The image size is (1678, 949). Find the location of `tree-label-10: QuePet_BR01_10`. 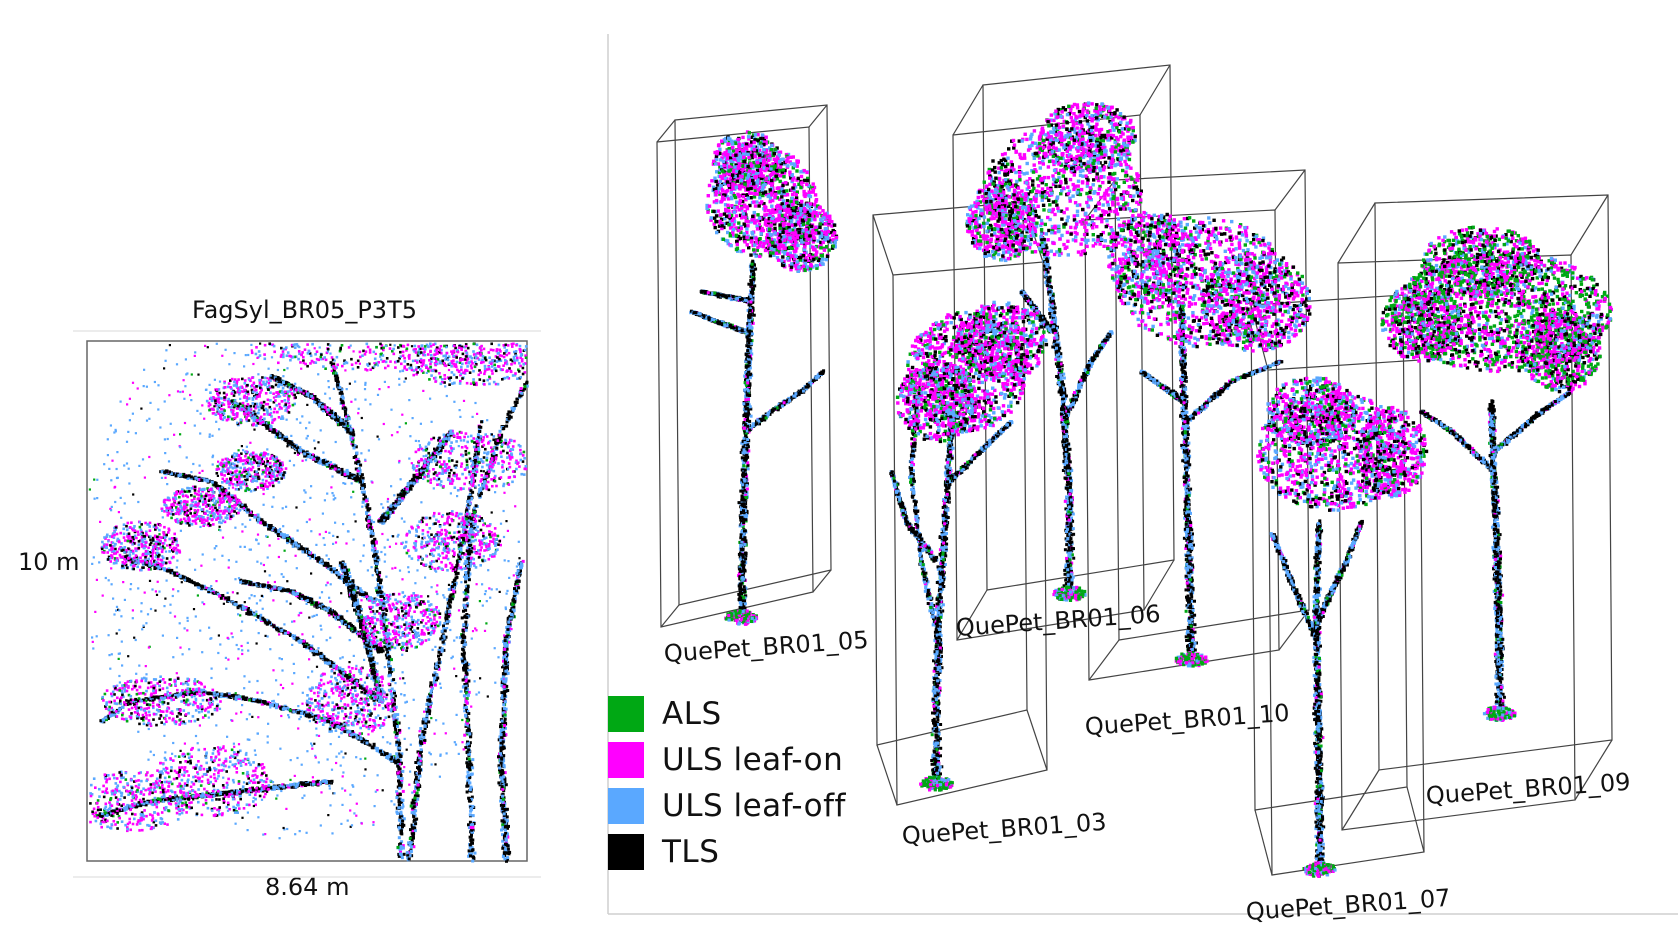

tree-label-10: QuePet_BR01_10 is located at coordinates (1187, 720).